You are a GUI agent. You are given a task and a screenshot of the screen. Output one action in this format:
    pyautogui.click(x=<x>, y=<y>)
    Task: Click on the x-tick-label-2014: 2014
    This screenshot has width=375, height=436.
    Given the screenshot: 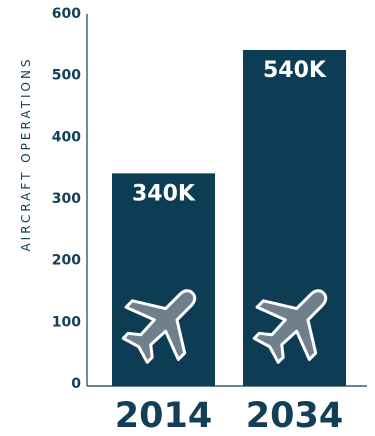 What is the action you would take?
    pyautogui.click(x=163, y=416)
    